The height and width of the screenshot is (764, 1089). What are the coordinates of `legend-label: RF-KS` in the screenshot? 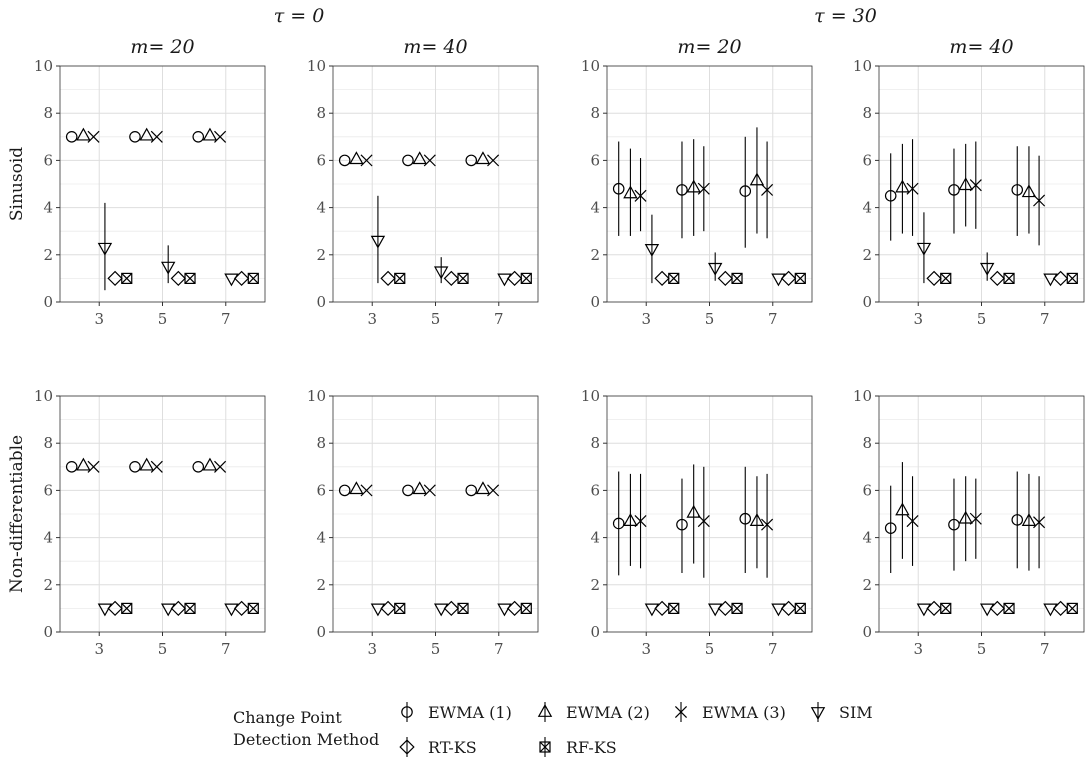 It's located at (591, 747).